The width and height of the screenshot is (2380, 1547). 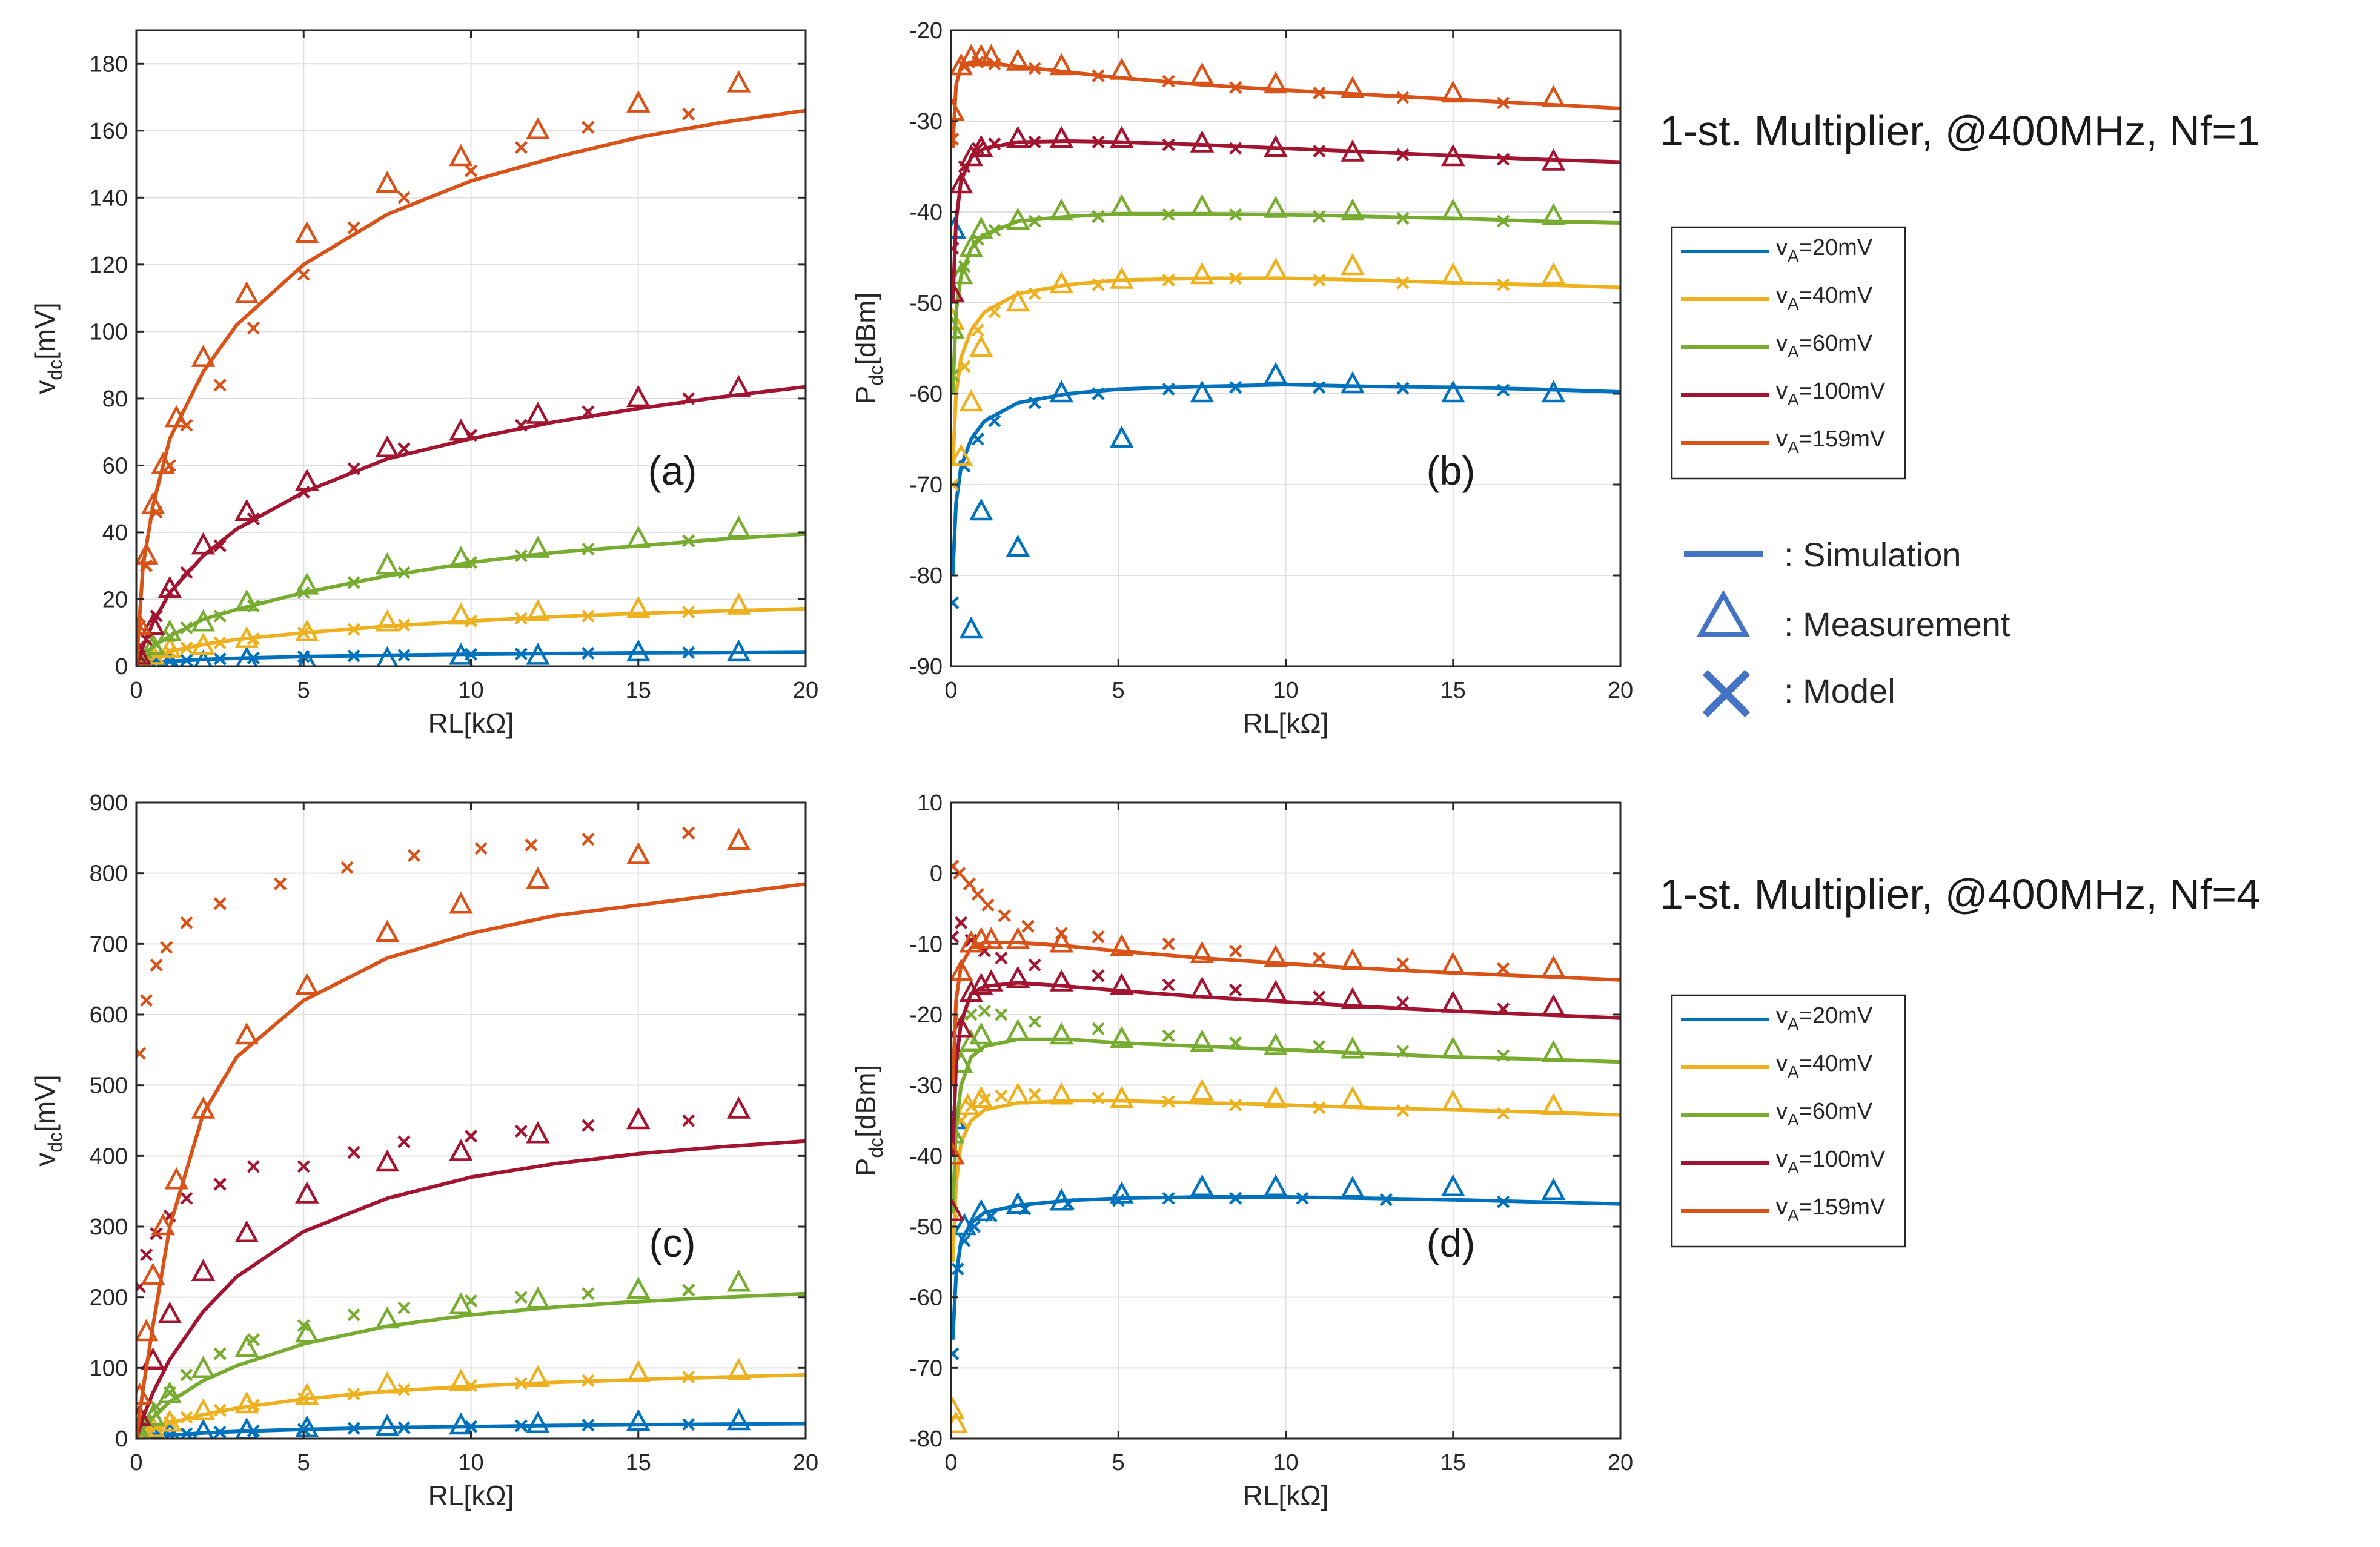 I want to click on y-axis-label: vdc[mV], so click(x=47, y=1120).